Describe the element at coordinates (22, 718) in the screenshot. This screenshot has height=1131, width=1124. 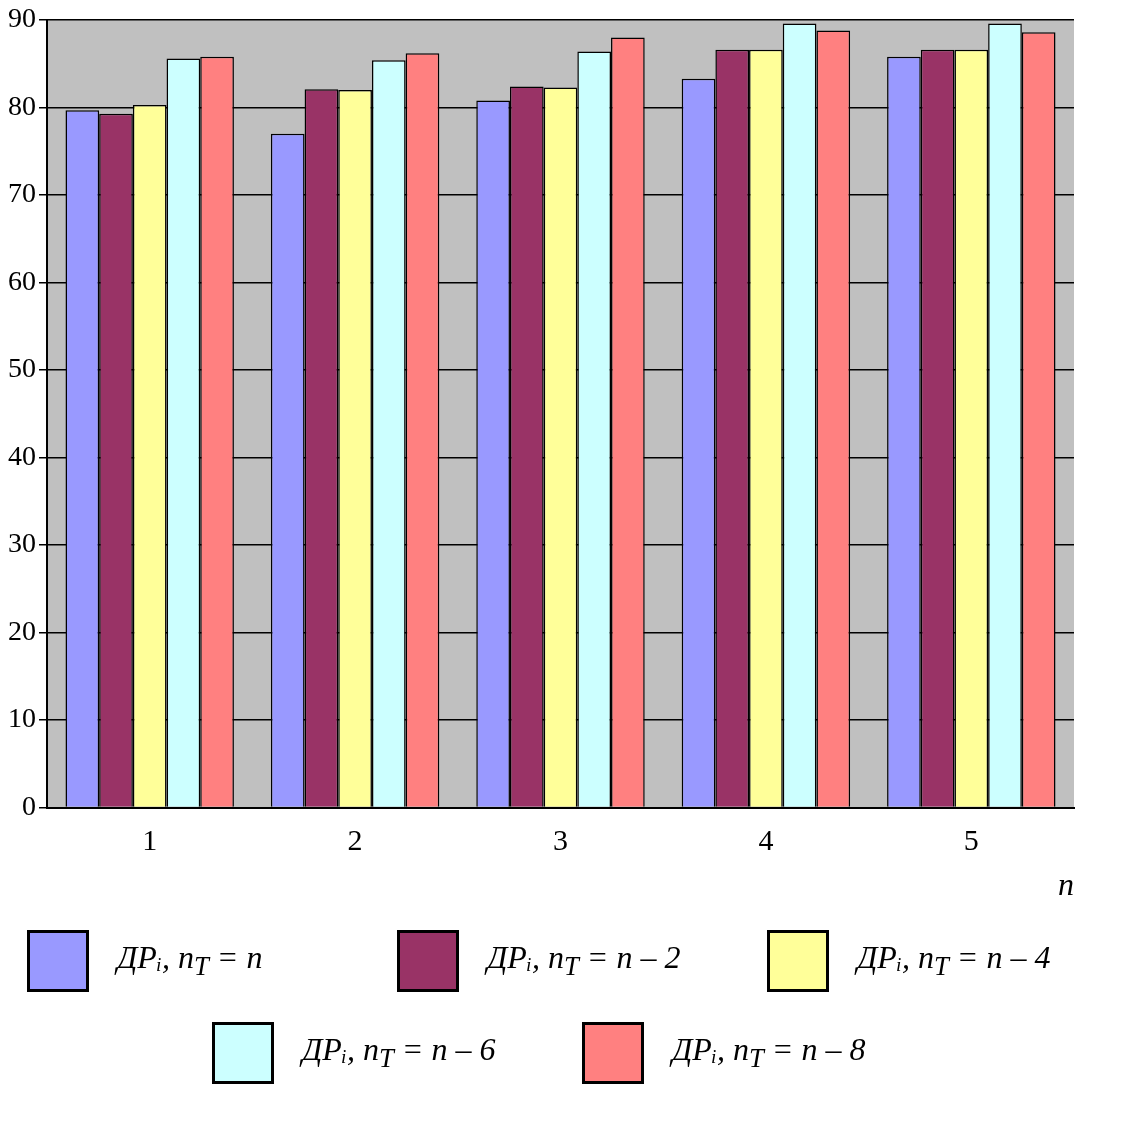
I see `y-tick-label: 10` at that location.